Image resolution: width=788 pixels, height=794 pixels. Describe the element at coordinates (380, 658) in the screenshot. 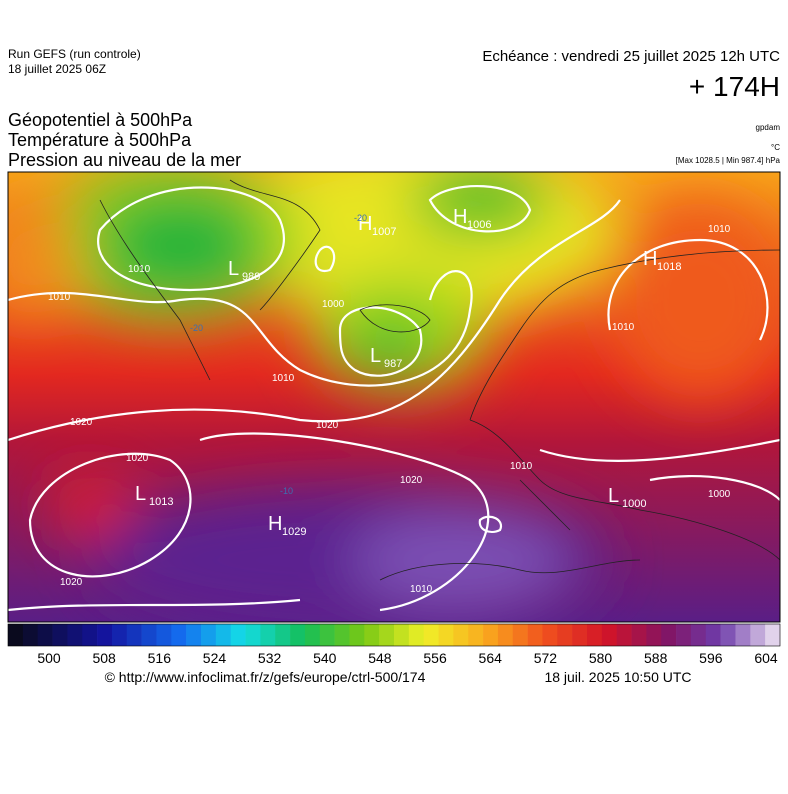

I see `colorbar-tick-label: 548` at that location.